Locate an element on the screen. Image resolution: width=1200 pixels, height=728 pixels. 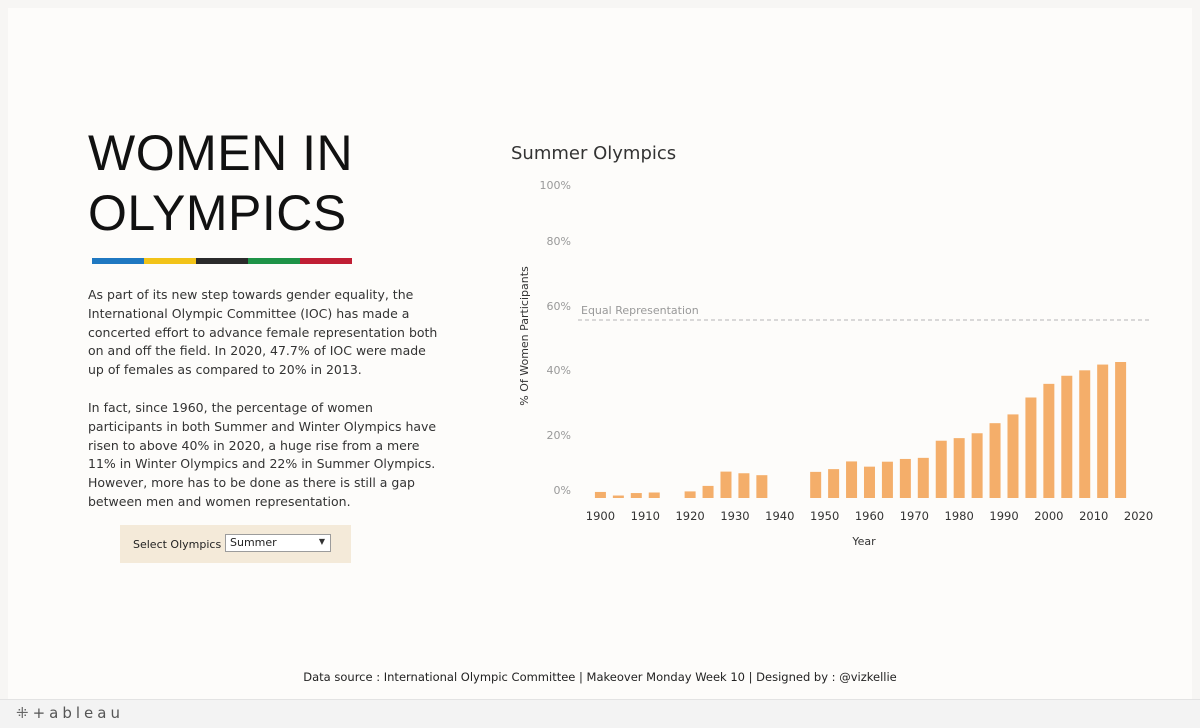
caret-down-icon: ▼ is located at coordinates (321, 541).